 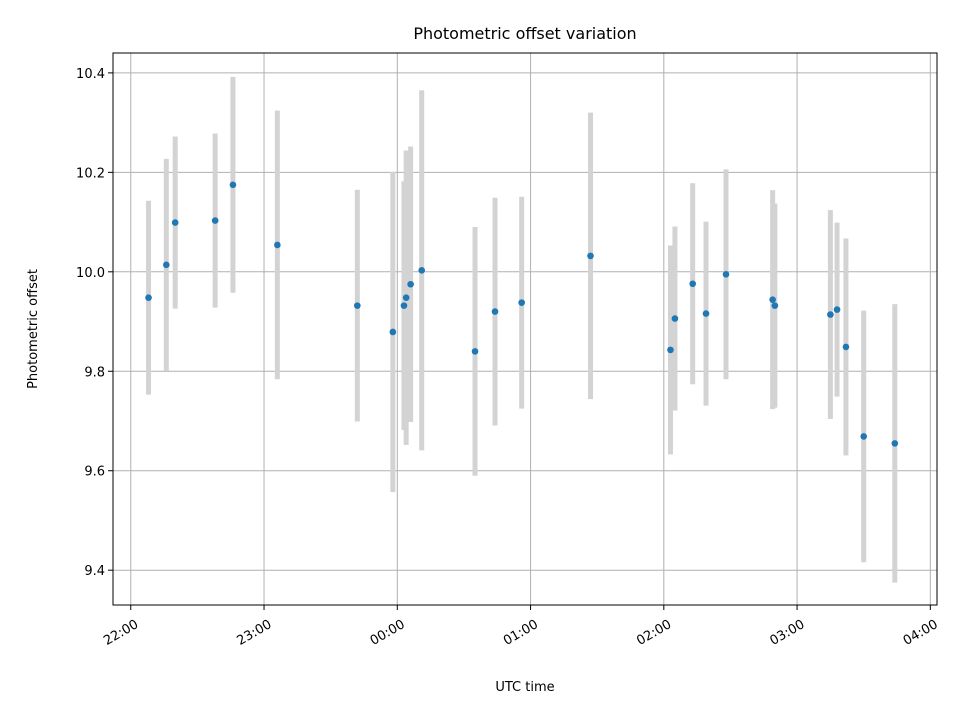 What do you see at coordinates (388, 633) in the screenshot?
I see `x-tick-label: 00:00` at bounding box center [388, 633].